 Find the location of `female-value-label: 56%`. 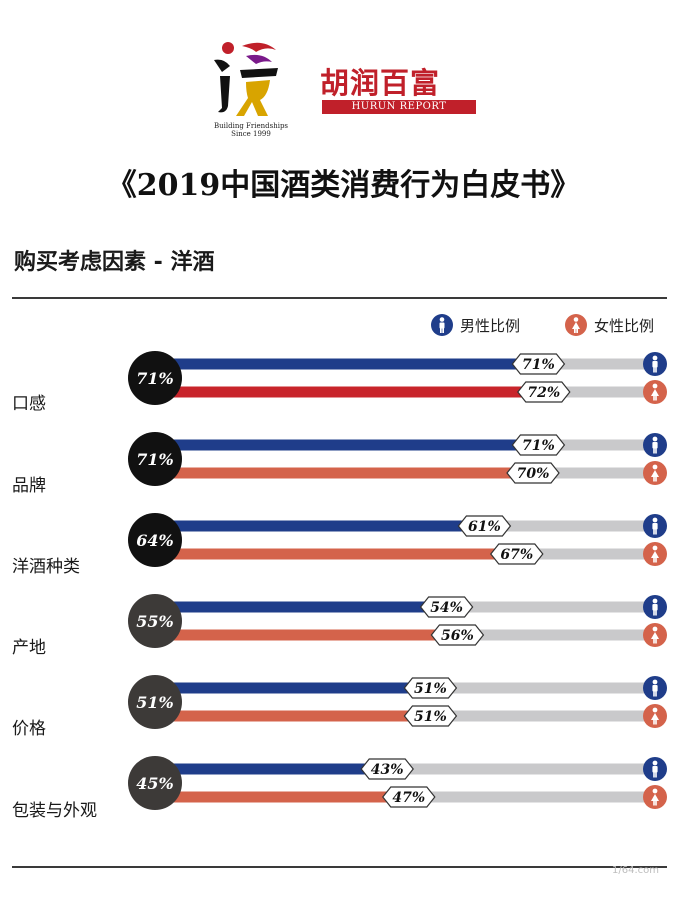

female-value-label: 56% is located at coordinates (457, 636).